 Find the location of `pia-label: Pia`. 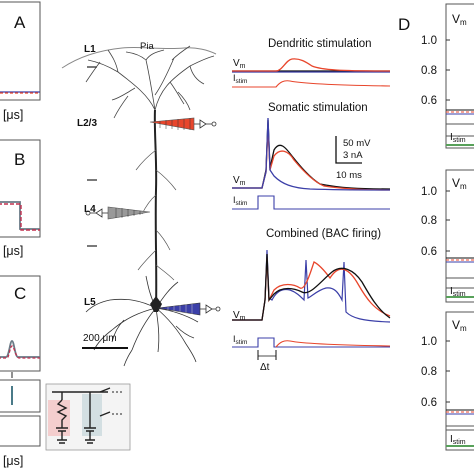

pia-label: Pia is located at coordinates (147, 46).